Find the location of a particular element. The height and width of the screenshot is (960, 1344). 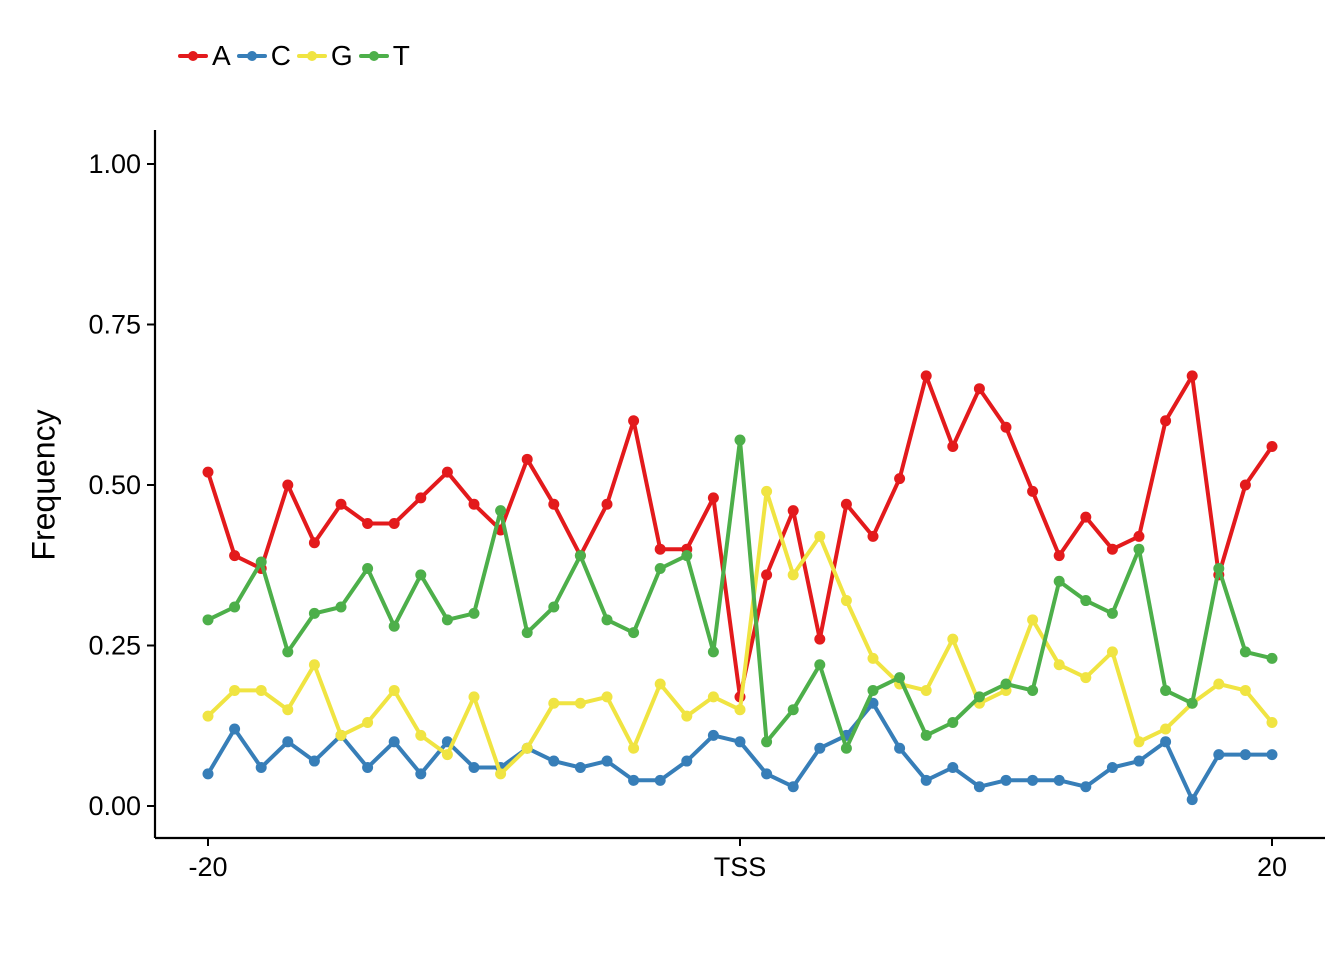

legend-key-t is located at coordinates (374, 56).